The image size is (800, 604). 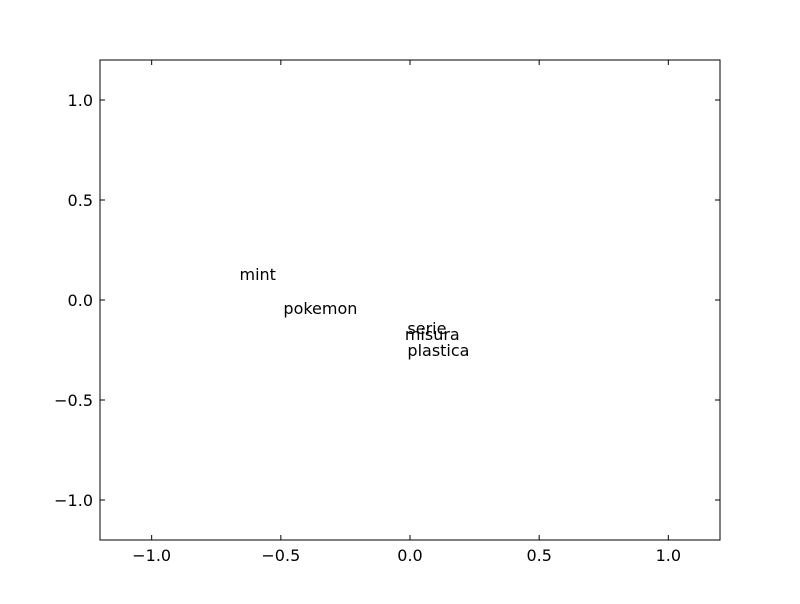 I want to click on point-label-serie: serie, so click(x=426, y=328).